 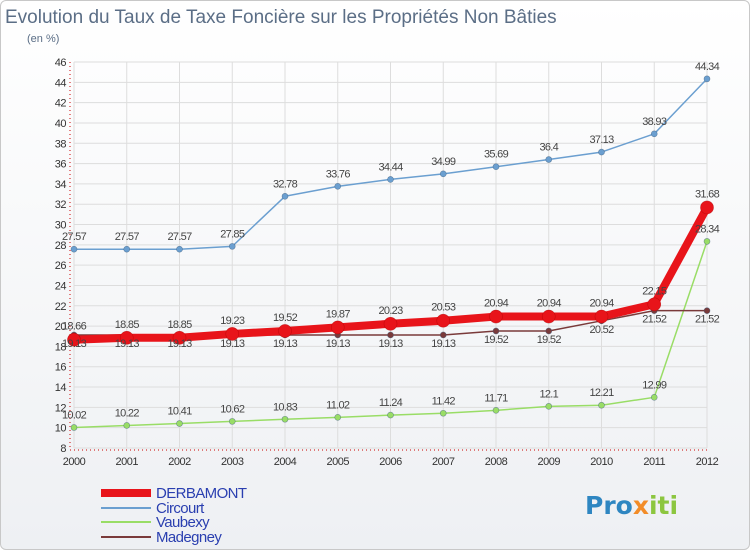 What do you see at coordinates (443, 162) in the screenshot?
I see `data-label-circourt: 34.99` at bounding box center [443, 162].